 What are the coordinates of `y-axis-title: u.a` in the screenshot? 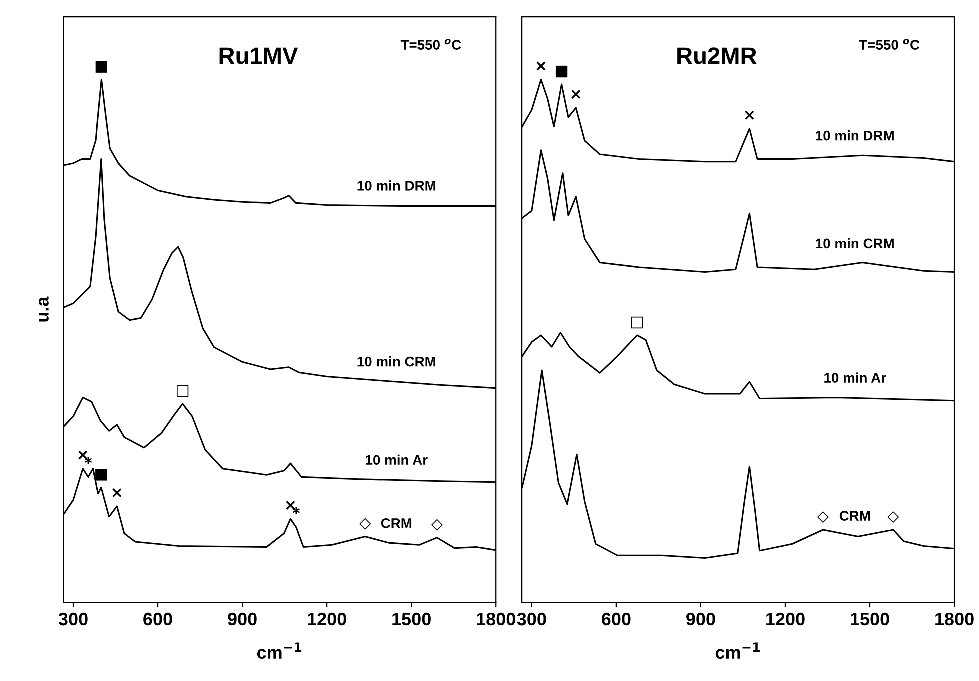 It's located at (44, 309).